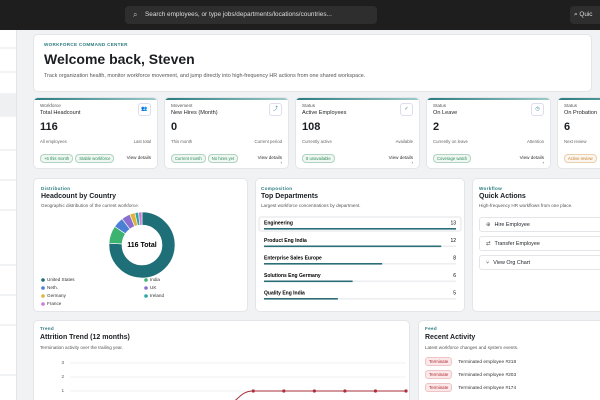 Image resolution: width=600 pixels, height=400 pixels. I want to click on legend-label: India, so click(155, 279).